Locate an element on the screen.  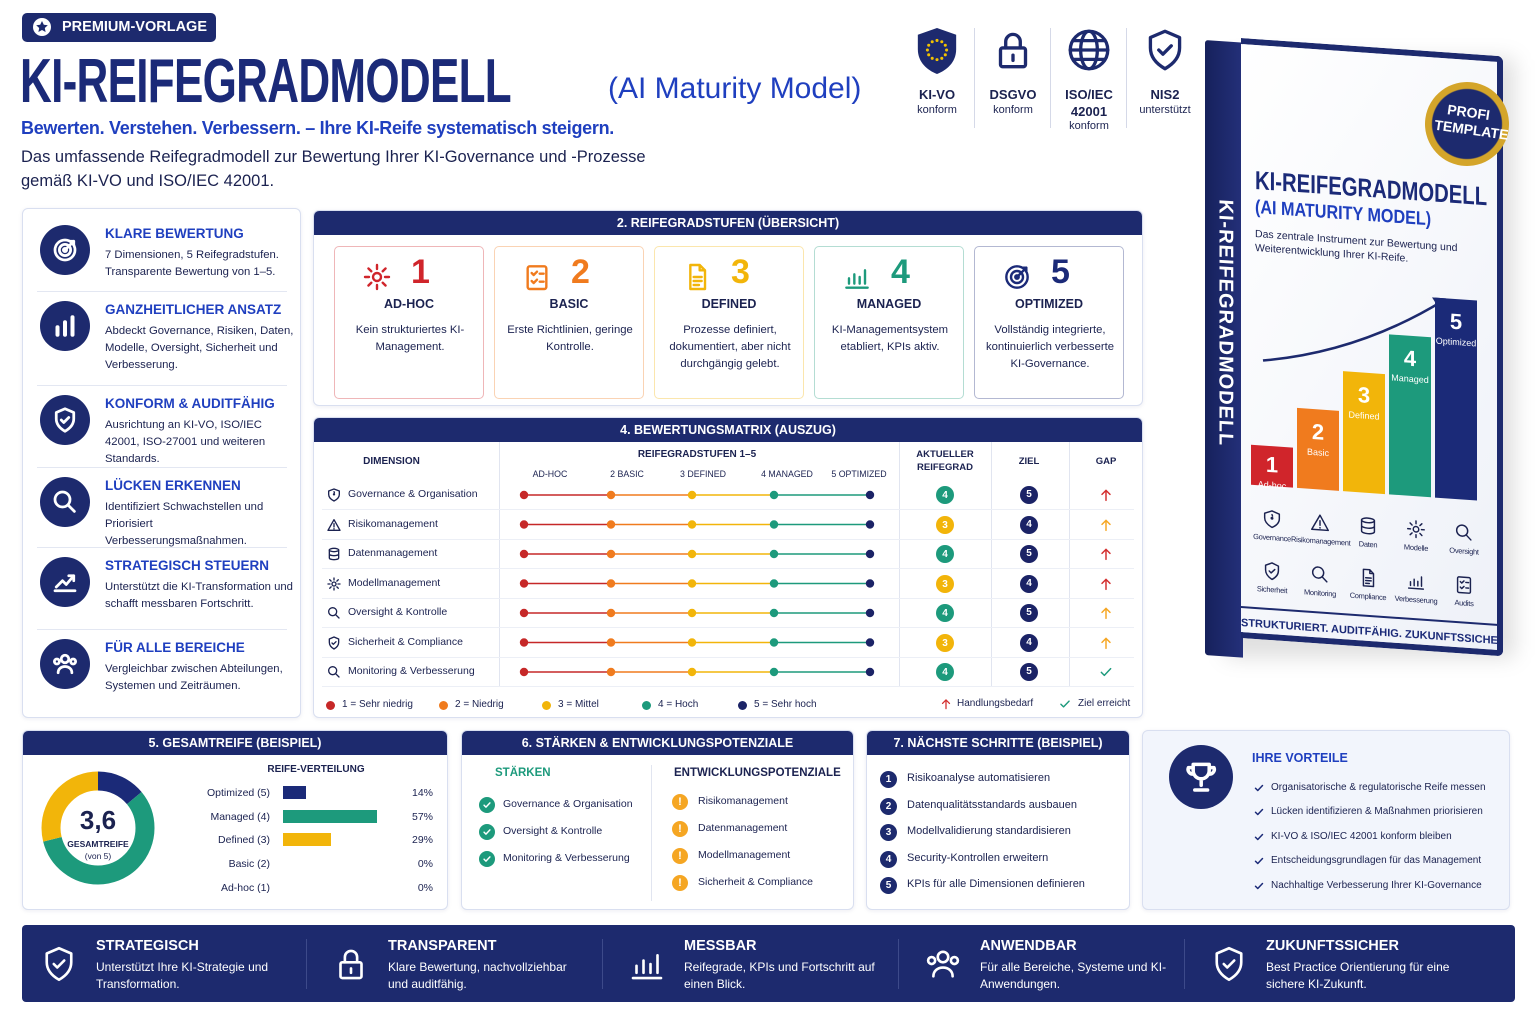
dimension-label: Modellmanagement is located at coordinates (394, 582).